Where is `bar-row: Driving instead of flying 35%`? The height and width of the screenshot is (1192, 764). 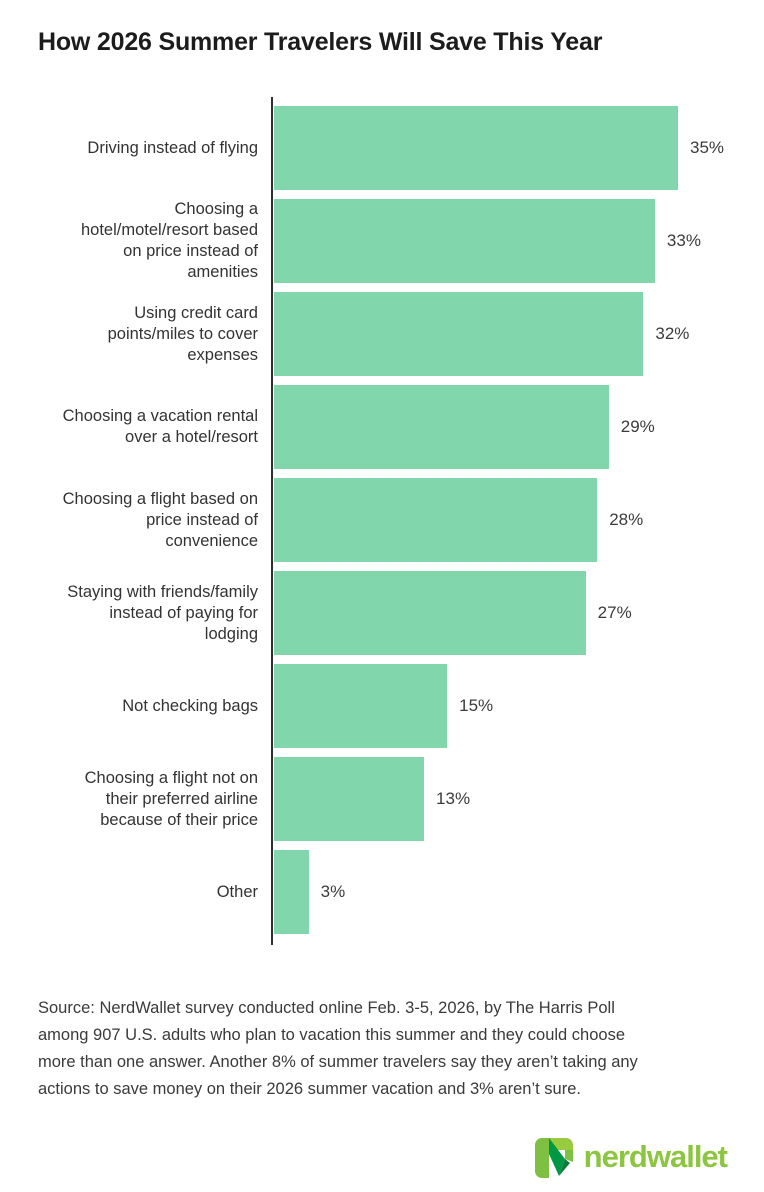 bar-row: Driving instead of flying 35% is located at coordinates (401, 148).